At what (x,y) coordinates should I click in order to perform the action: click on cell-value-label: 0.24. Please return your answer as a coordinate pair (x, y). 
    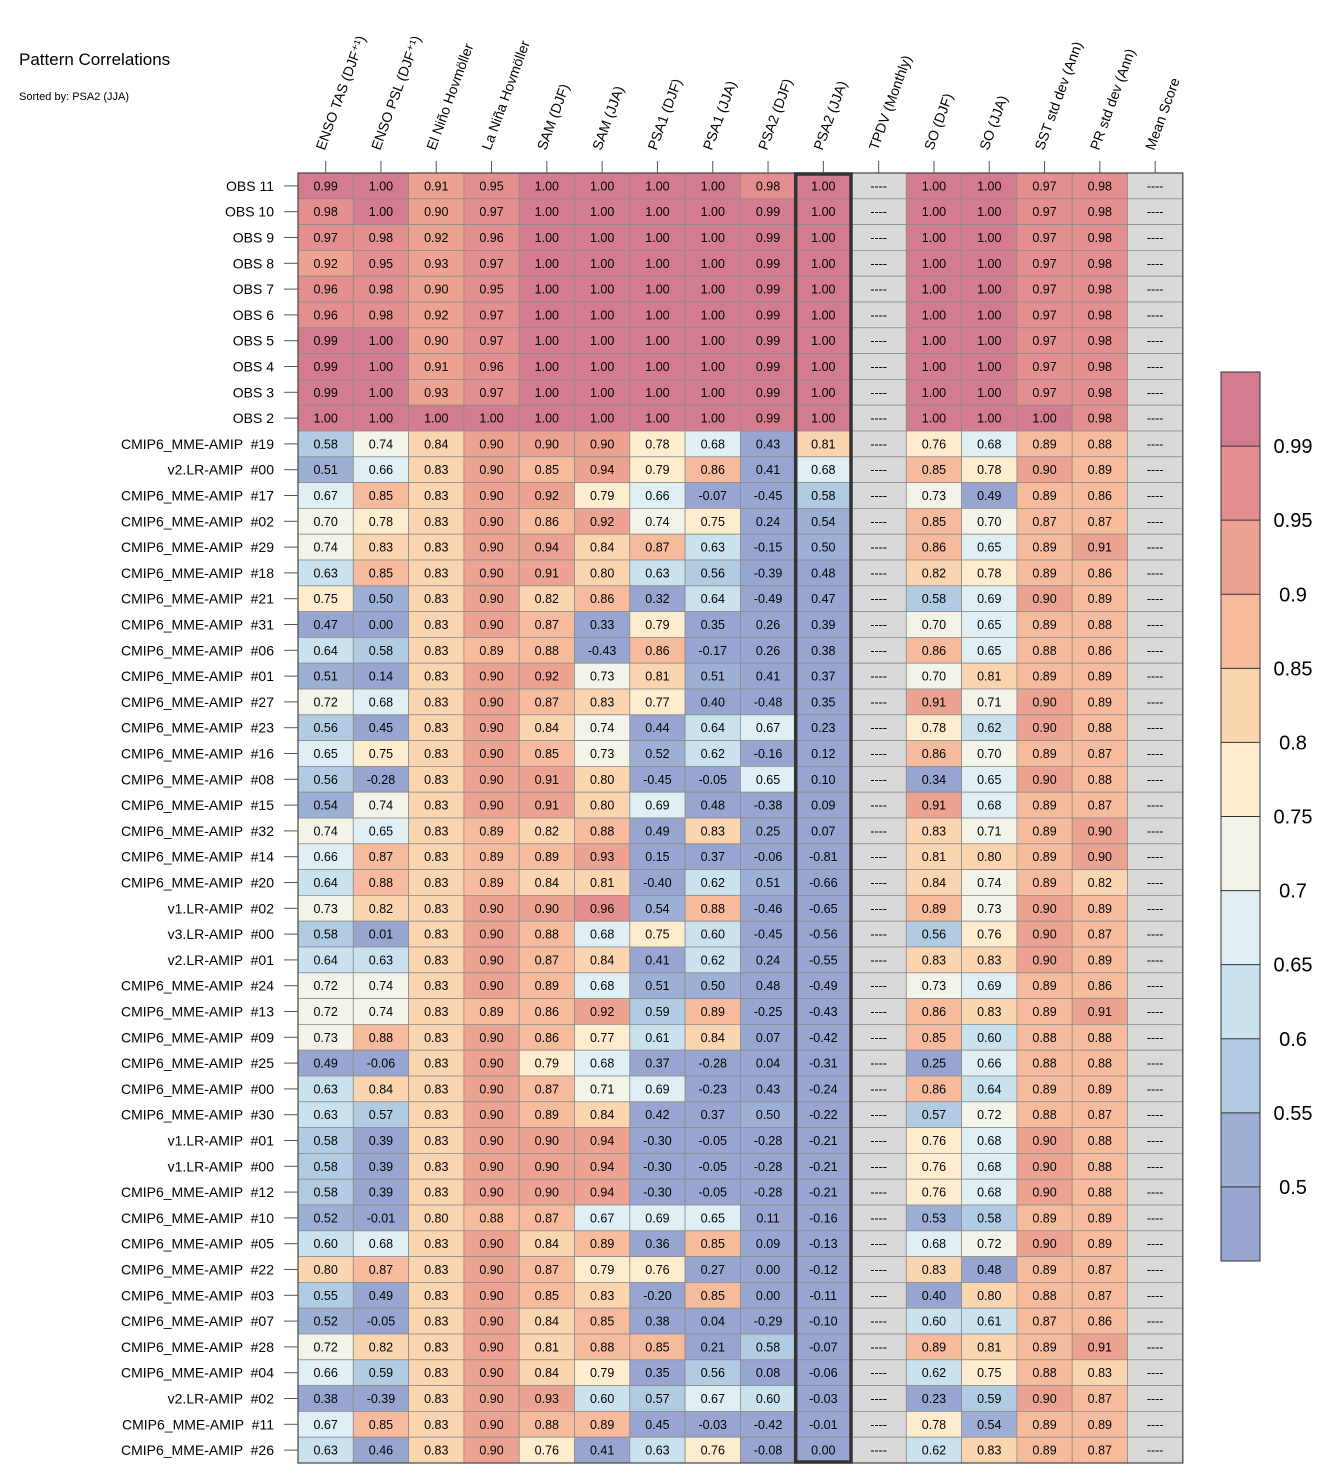
    Looking at the image, I should click on (768, 522).